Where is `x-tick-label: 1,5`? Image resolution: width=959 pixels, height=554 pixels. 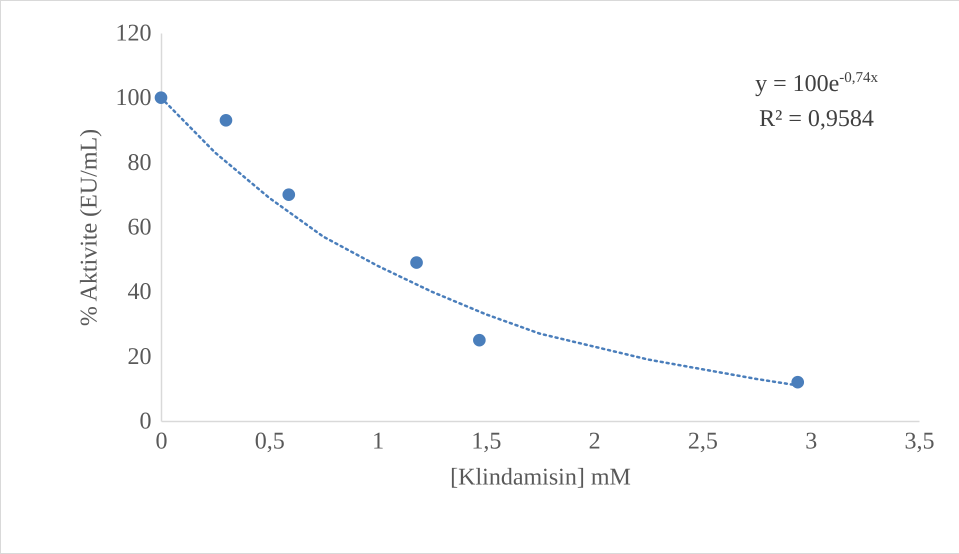 x-tick-label: 1,5 is located at coordinates (486, 441).